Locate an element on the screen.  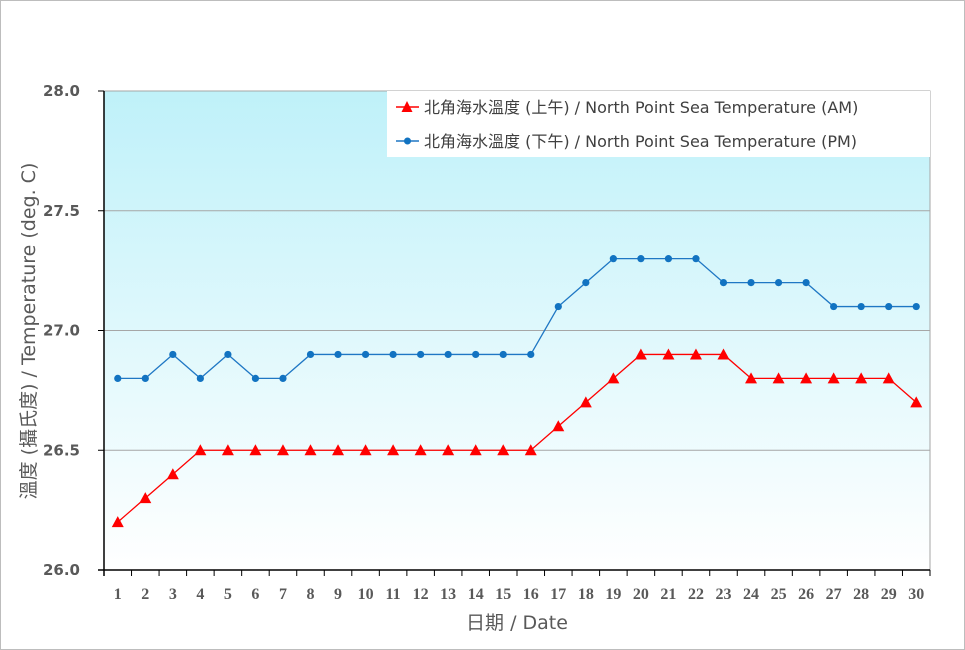
x-tick-label: 22 is located at coordinates (696, 594).